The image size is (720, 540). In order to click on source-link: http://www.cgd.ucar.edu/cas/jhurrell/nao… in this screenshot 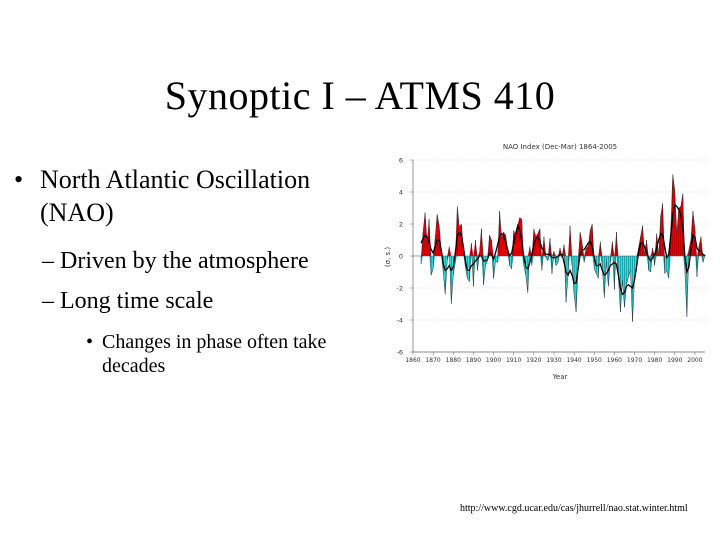, I will do `click(574, 508)`.